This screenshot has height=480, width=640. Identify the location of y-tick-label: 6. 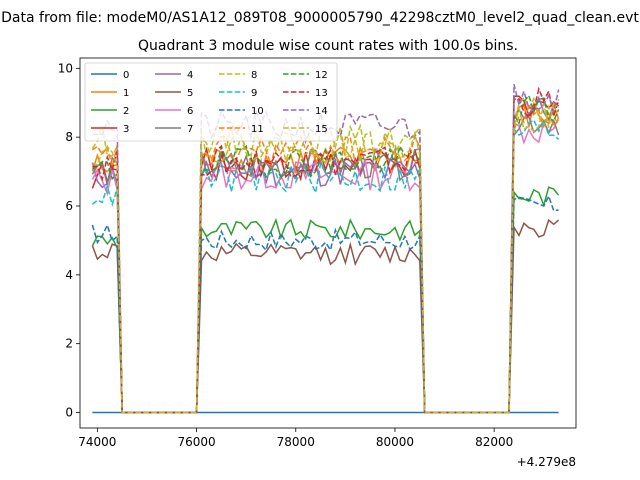
(69, 206).